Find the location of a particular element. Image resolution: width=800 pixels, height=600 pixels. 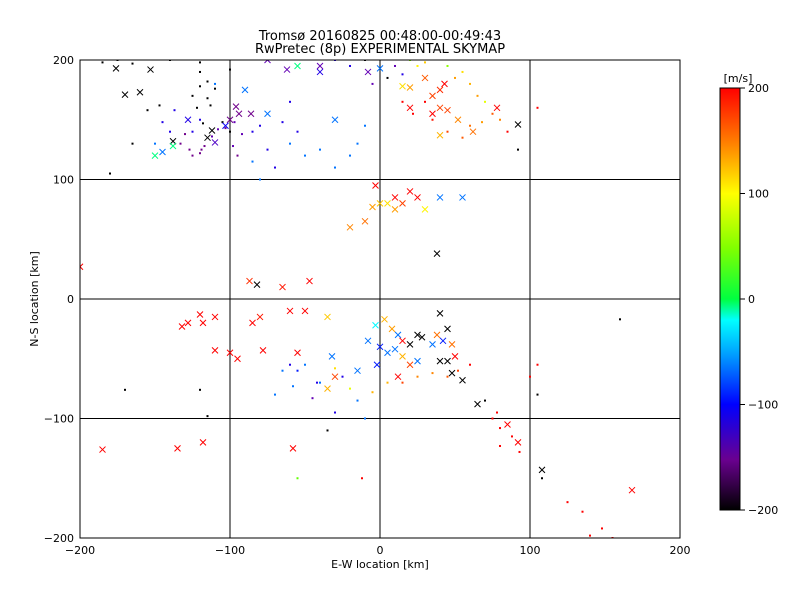

y-tick-label: 100 is located at coordinates (63, 180).